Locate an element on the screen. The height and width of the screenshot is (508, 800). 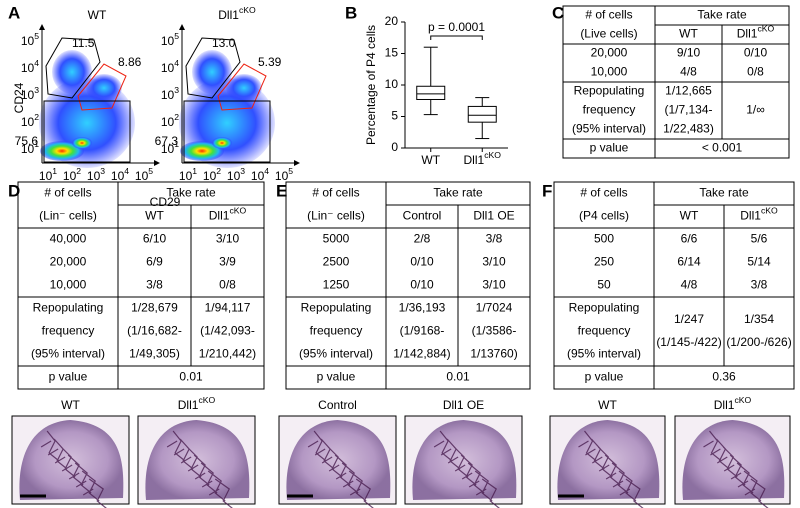
density-hotspot is located at coordinates (62, 151).